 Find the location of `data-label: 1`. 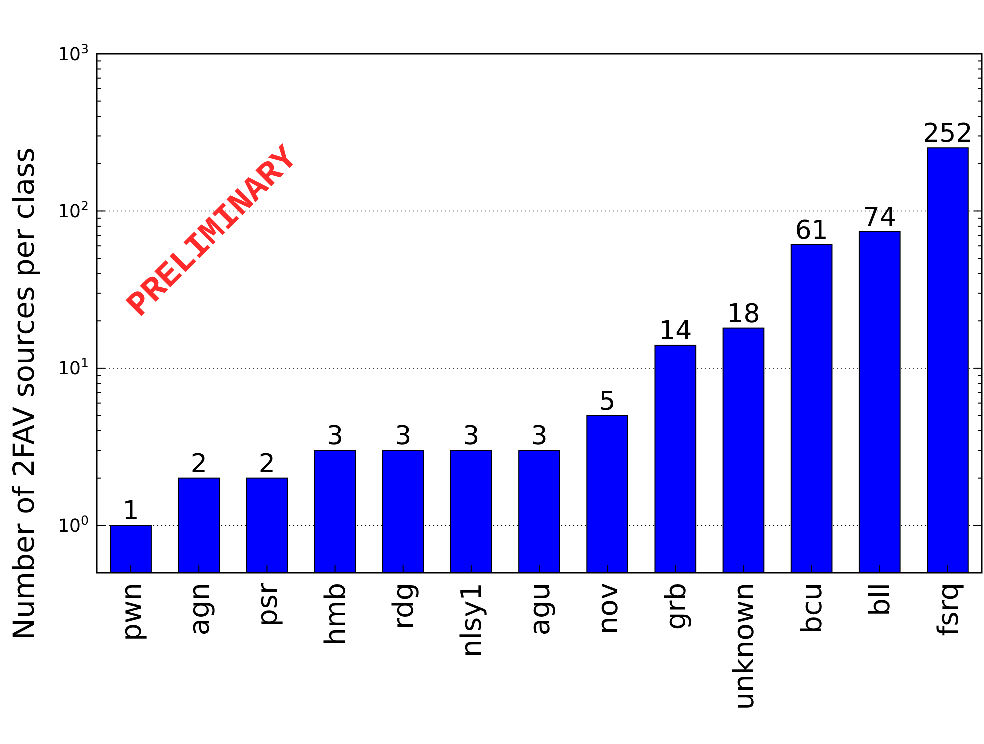

data-label: 1 is located at coordinates (131, 511).